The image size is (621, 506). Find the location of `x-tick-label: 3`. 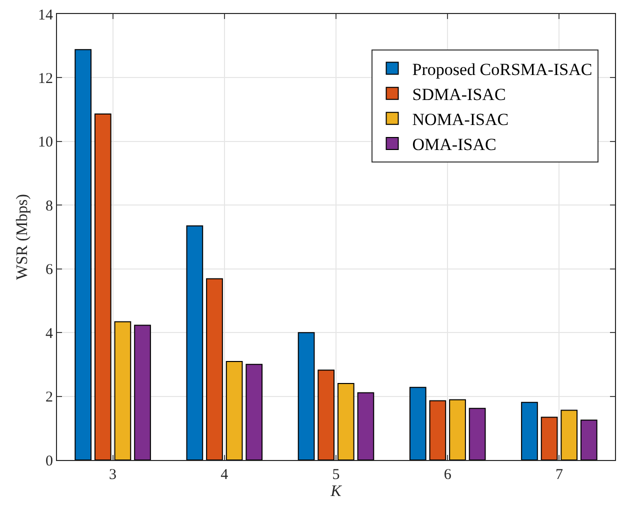

x-tick-label: 3 is located at coordinates (113, 475).